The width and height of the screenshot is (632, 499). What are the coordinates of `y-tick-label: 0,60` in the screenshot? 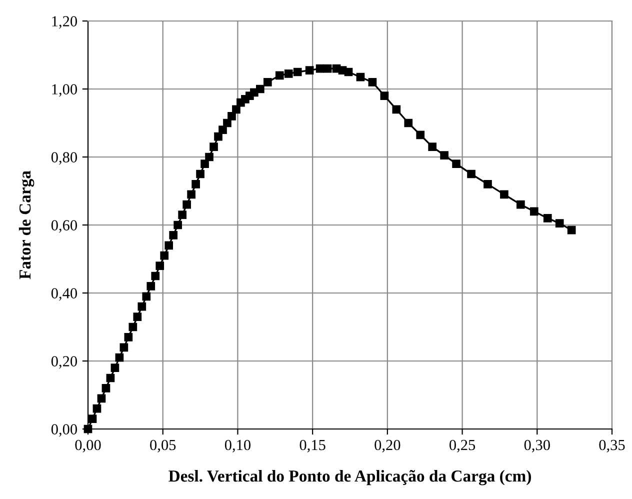 It's located at (64, 226).